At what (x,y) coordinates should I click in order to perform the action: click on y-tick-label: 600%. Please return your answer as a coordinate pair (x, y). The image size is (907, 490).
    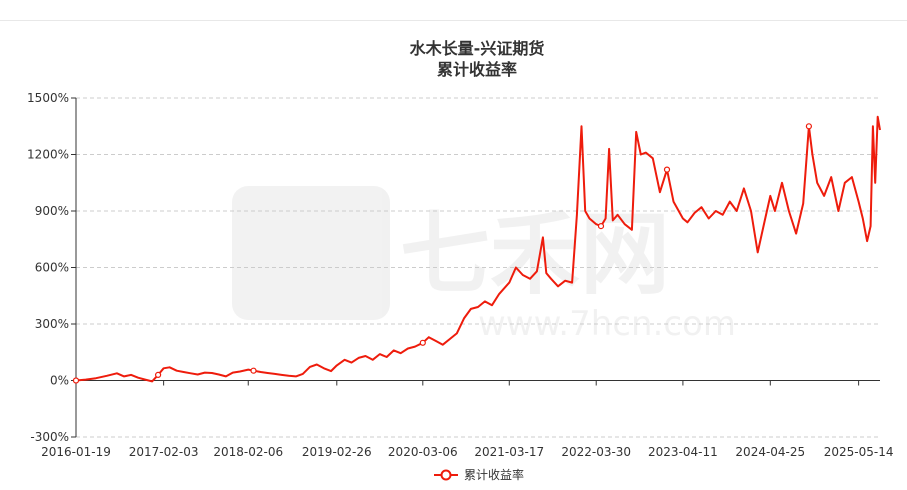
    Looking at the image, I should click on (52, 268).